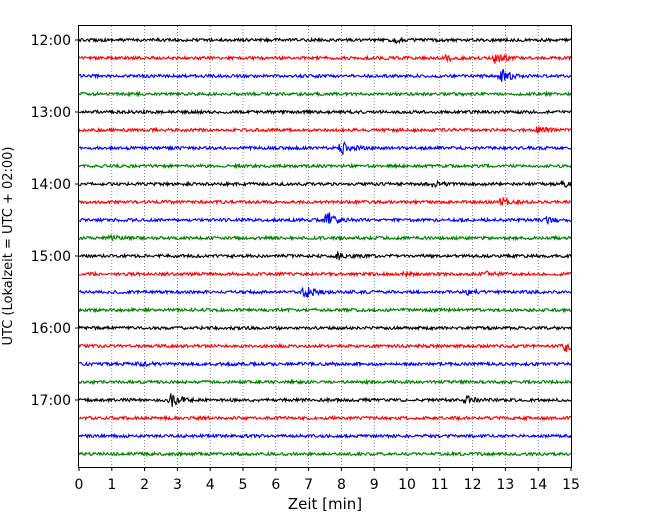 The height and width of the screenshot is (520, 650). Describe the element at coordinates (79, 485) in the screenshot. I see `x-tick-label: 0` at that location.